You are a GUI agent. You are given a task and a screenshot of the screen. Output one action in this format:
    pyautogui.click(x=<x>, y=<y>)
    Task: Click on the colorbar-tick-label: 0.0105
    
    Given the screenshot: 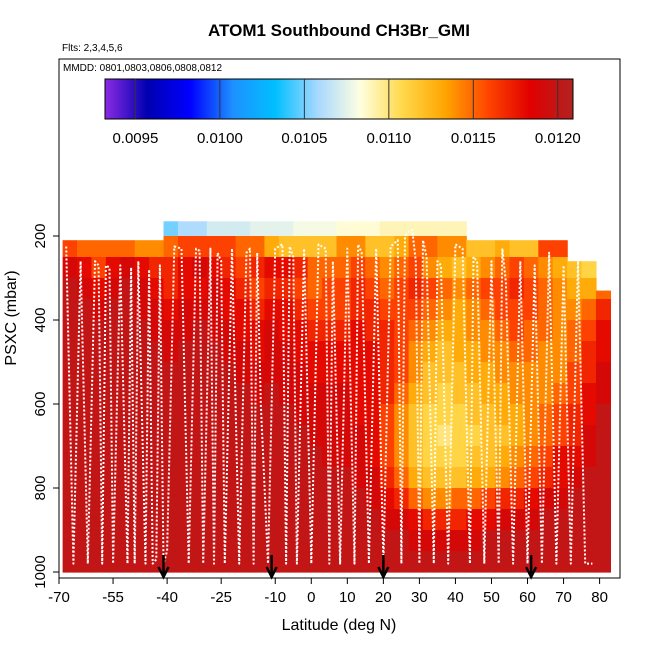 What is the action you would take?
    pyautogui.click(x=304, y=138)
    